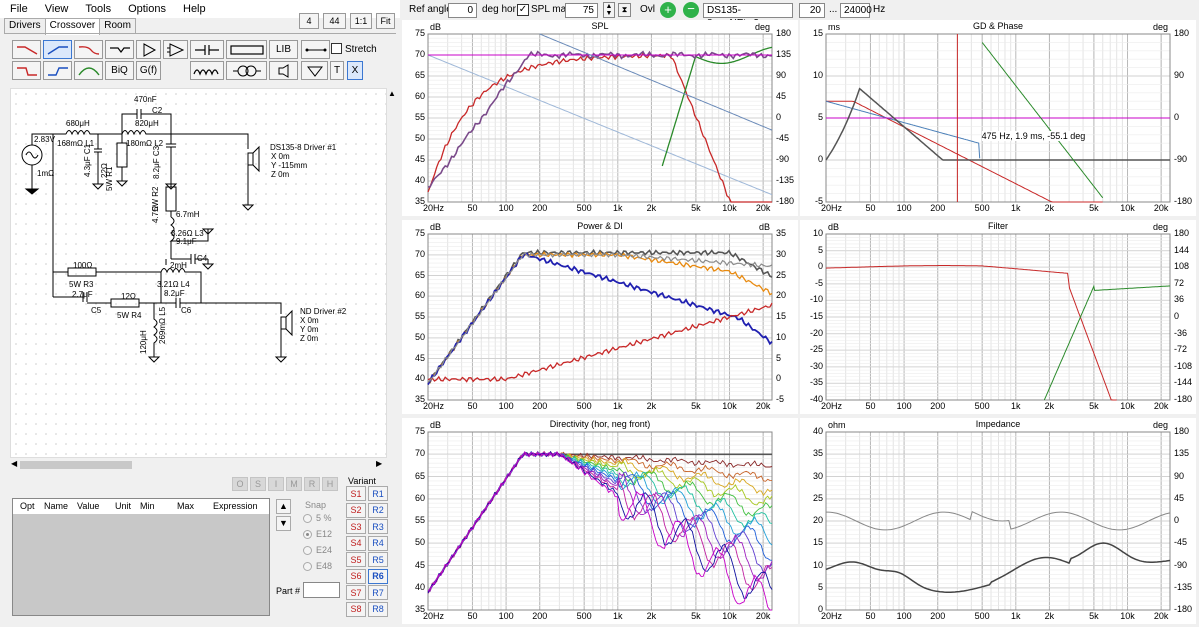  What do you see at coordinates (148, 70) in the screenshot?
I see `gf-button: G(f)` at bounding box center [148, 70].